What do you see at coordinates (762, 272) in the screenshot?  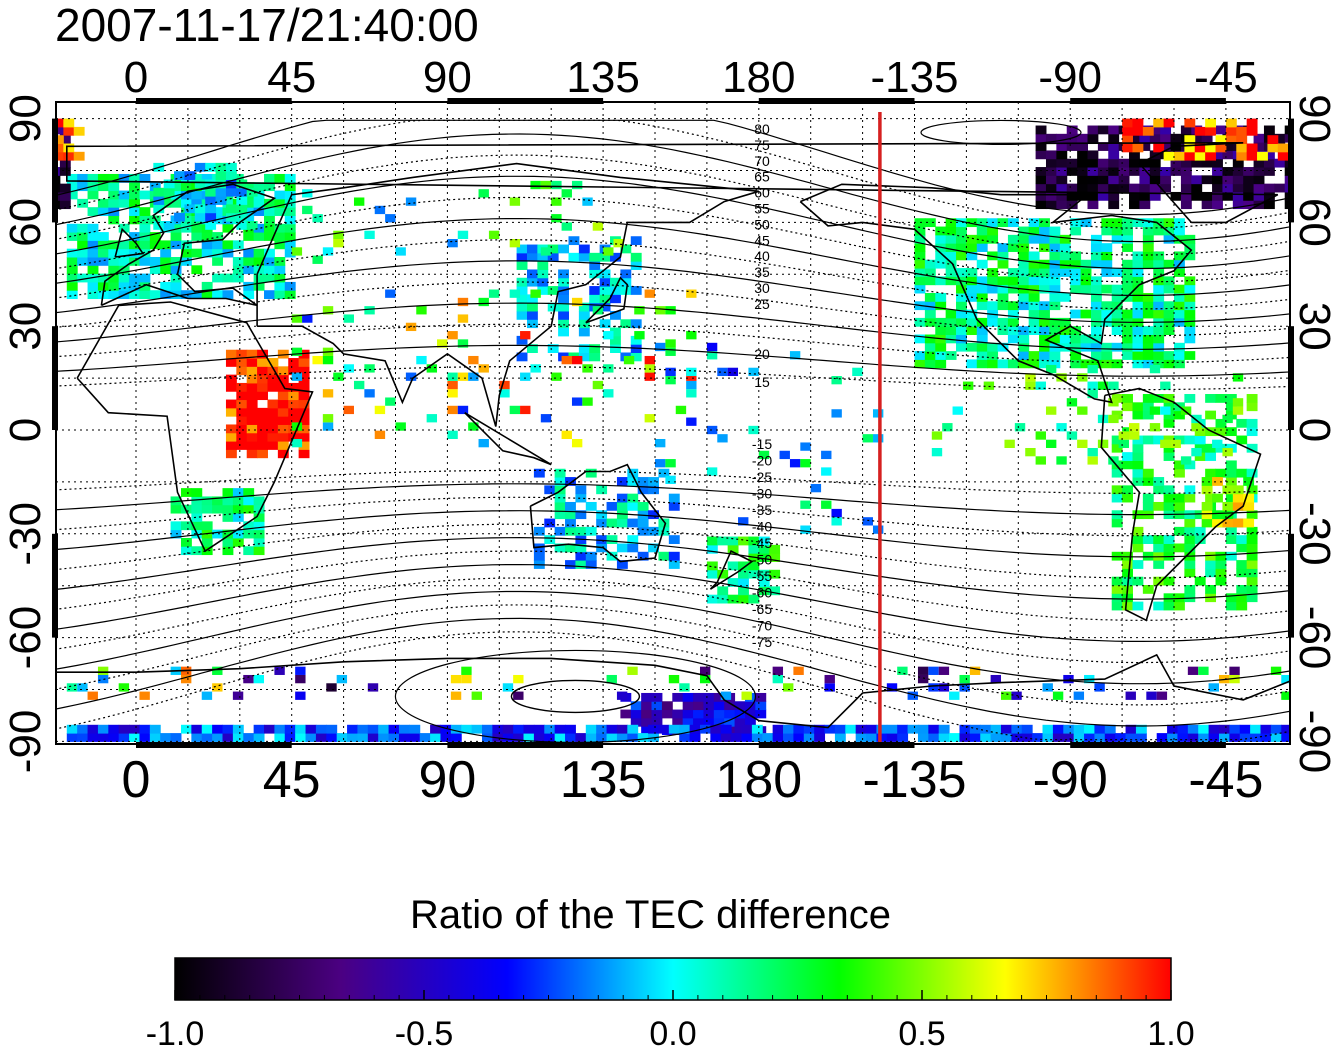 I see `contour-label: 35` at bounding box center [762, 272].